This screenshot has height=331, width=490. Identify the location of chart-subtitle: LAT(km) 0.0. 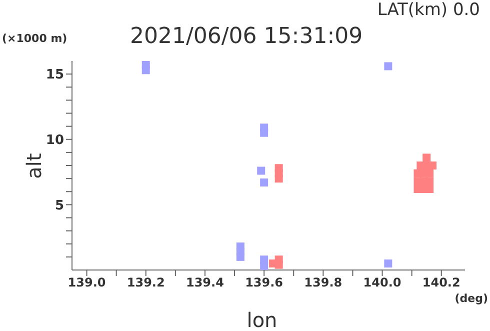
(428, 10).